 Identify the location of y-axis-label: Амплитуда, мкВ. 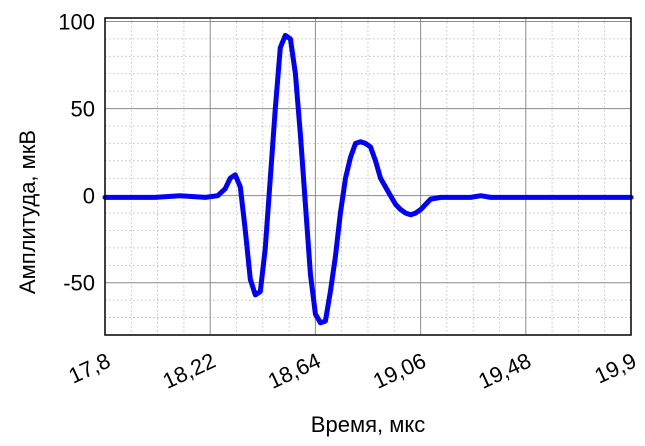
(27, 212).